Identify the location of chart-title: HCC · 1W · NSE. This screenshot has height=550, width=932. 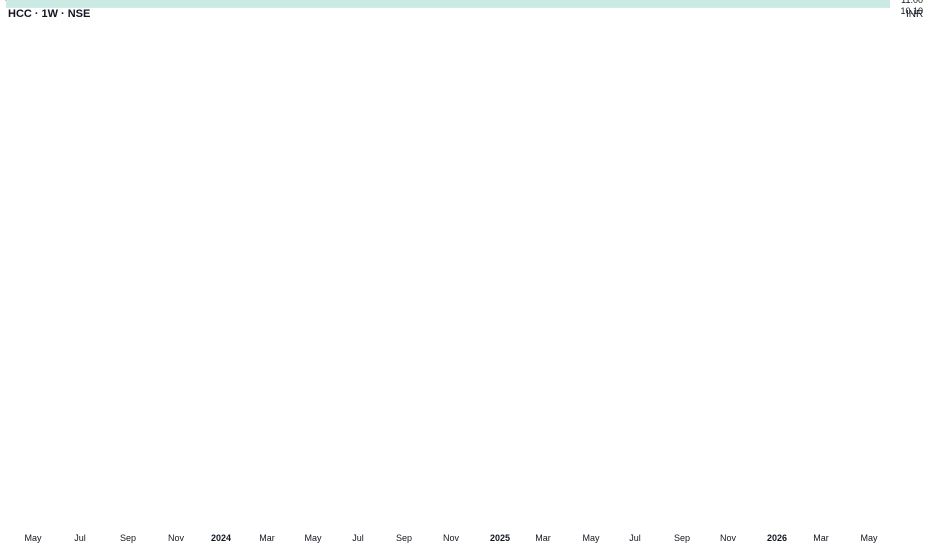
(49, 14).